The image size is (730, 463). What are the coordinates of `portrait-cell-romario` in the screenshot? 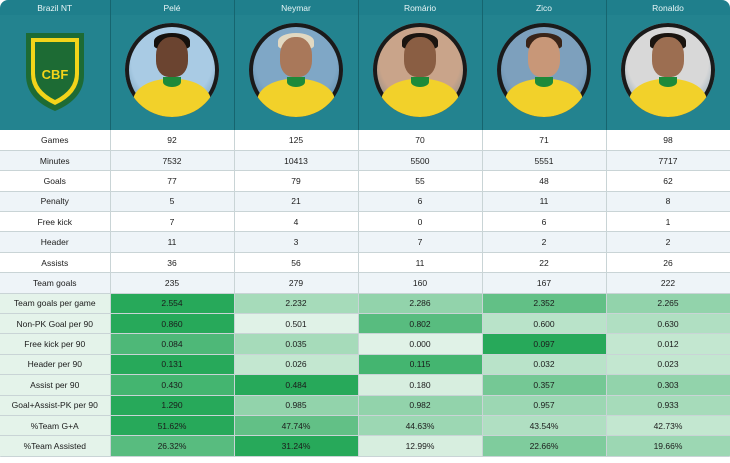 It's located at (420, 72).